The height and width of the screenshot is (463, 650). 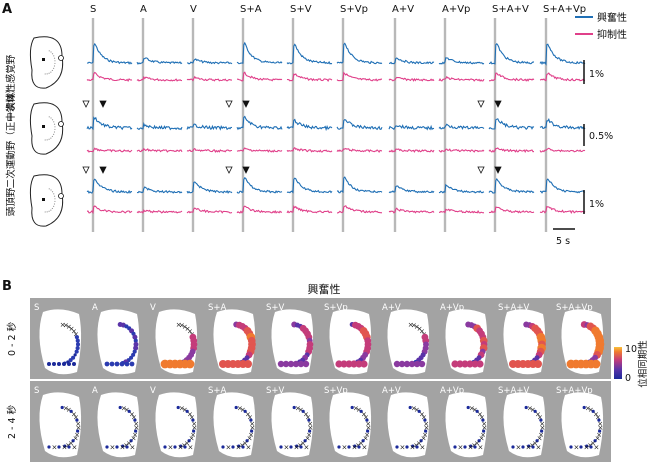 What do you see at coordinates (562, 186) in the screenshot?
I see `trace-excitatory-r3-c10` at bounding box center [562, 186].